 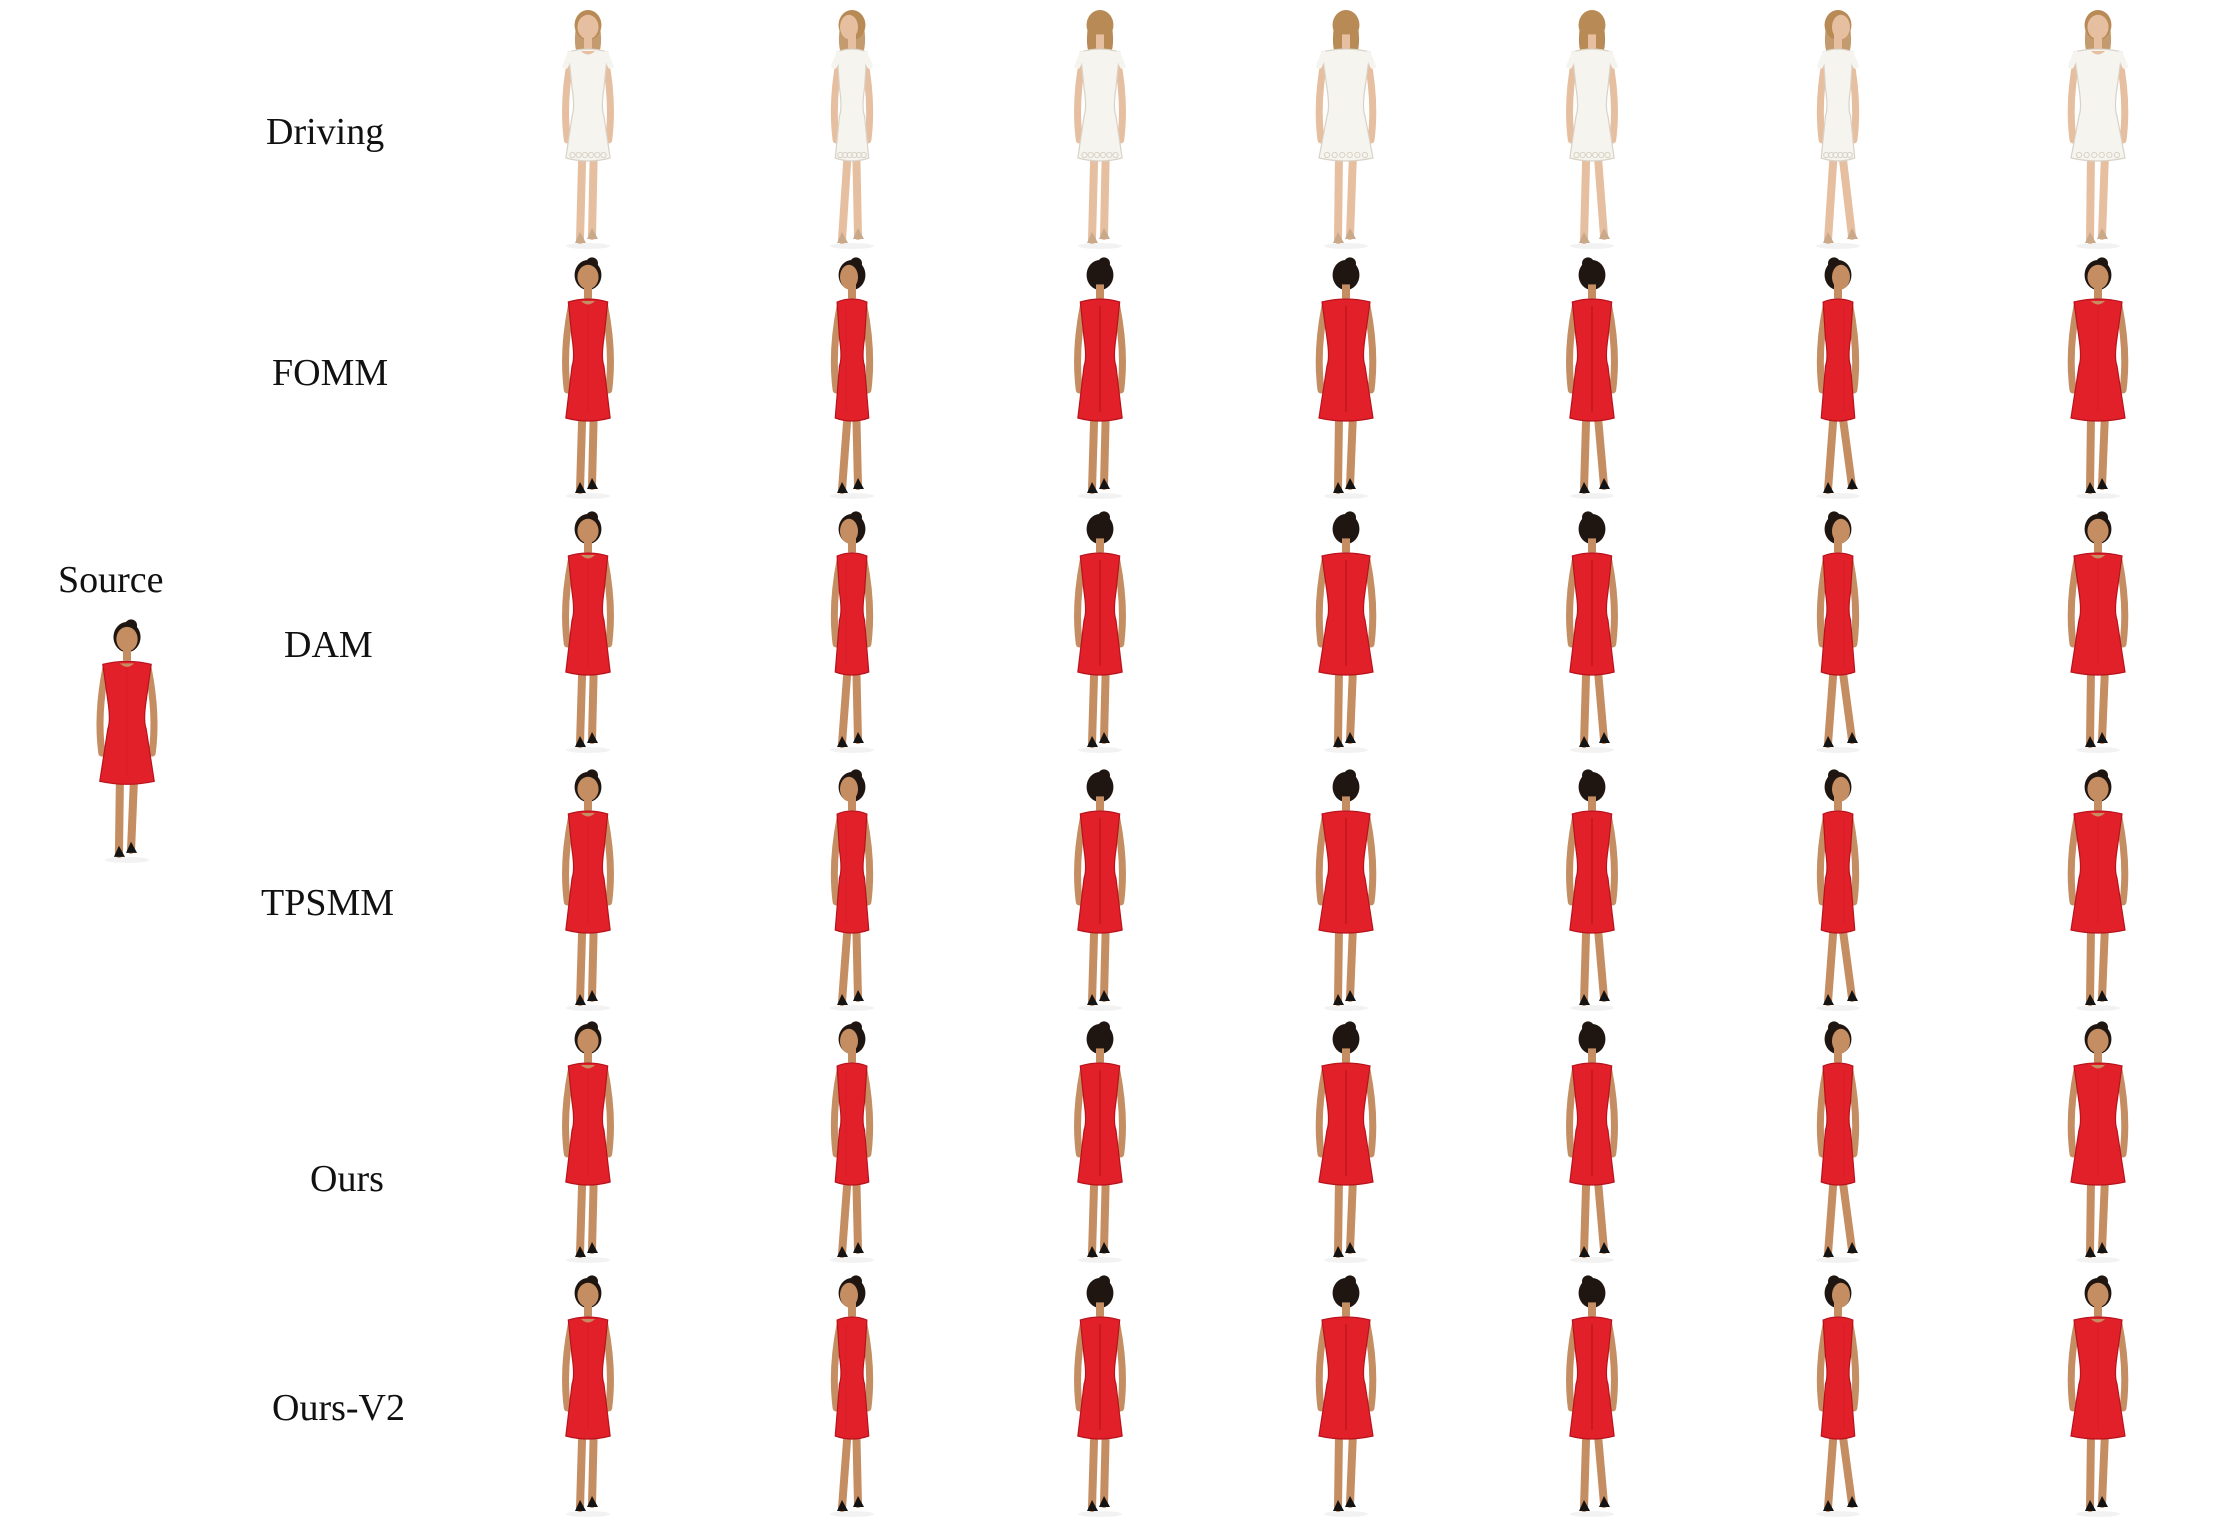 I want to click on row-label-driving: Driving, so click(x=325, y=132).